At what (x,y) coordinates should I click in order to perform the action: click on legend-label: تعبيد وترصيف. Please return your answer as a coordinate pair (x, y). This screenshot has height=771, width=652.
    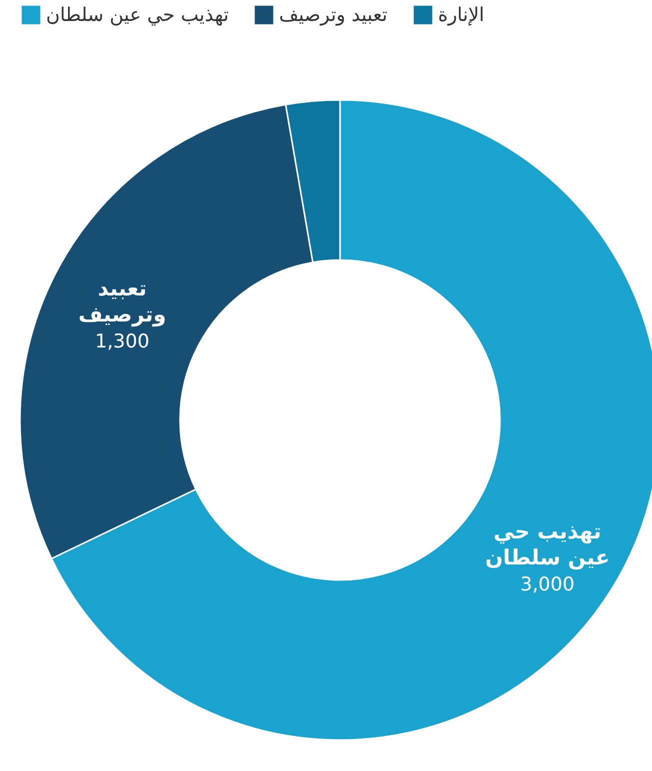
    Looking at the image, I should click on (333, 15).